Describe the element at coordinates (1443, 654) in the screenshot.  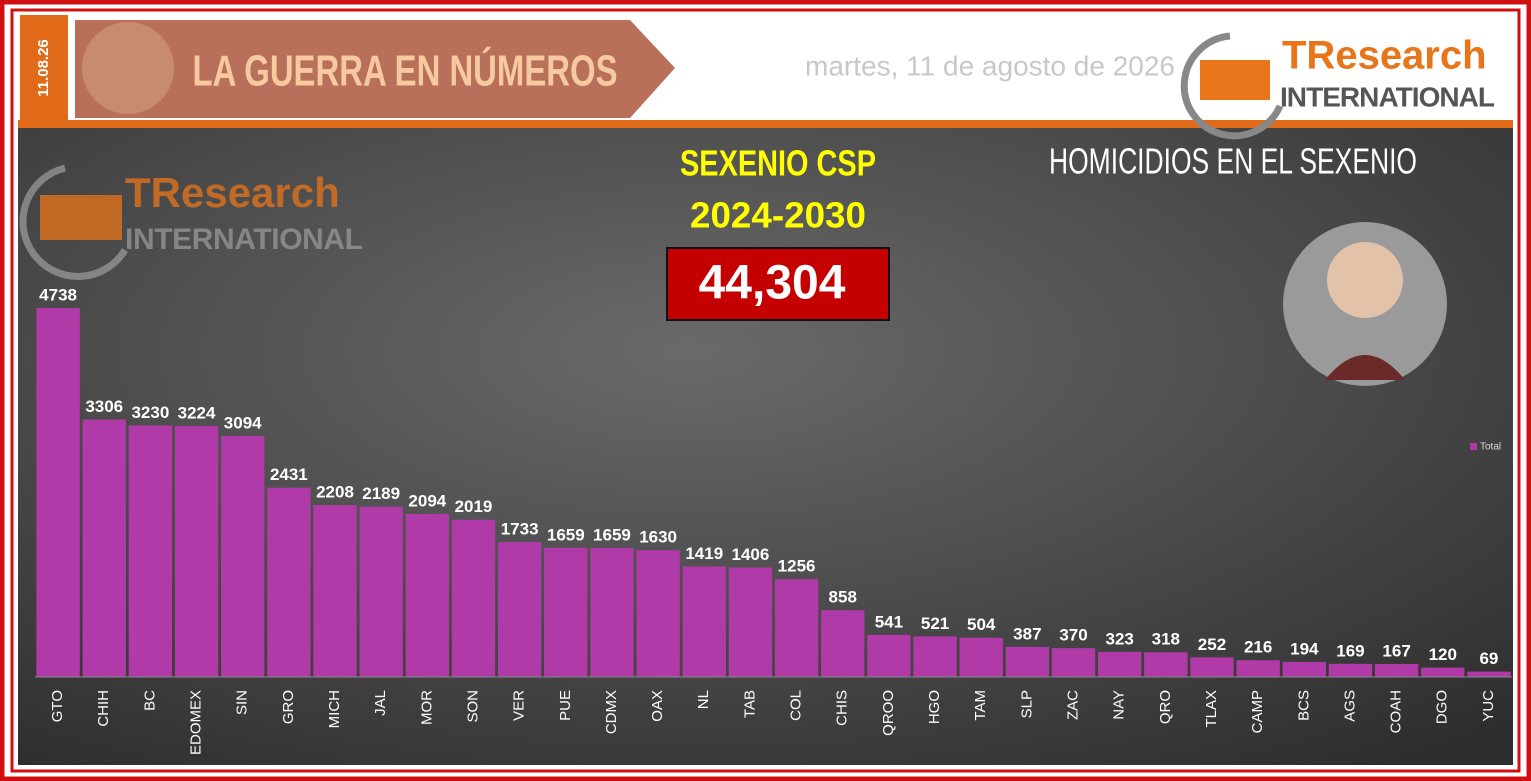
I see `value-label: 120` at that location.